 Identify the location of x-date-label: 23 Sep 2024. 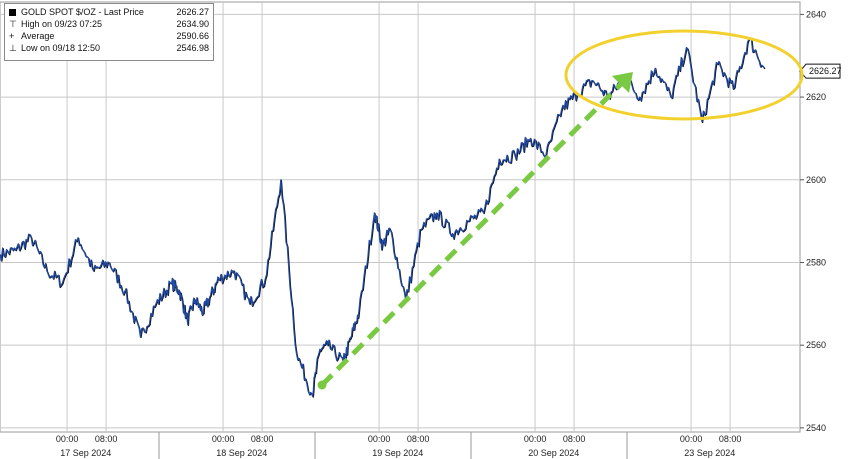
(709, 453).